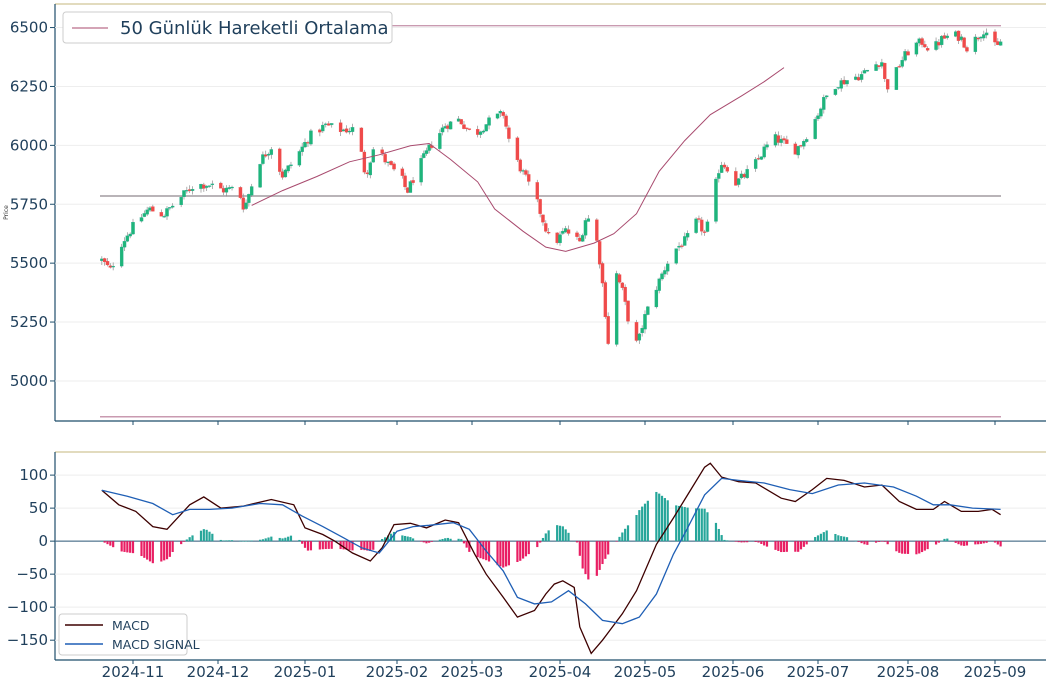 The height and width of the screenshot is (683, 1050). I want to click on macd-legend-label: MACD, so click(130, 625).